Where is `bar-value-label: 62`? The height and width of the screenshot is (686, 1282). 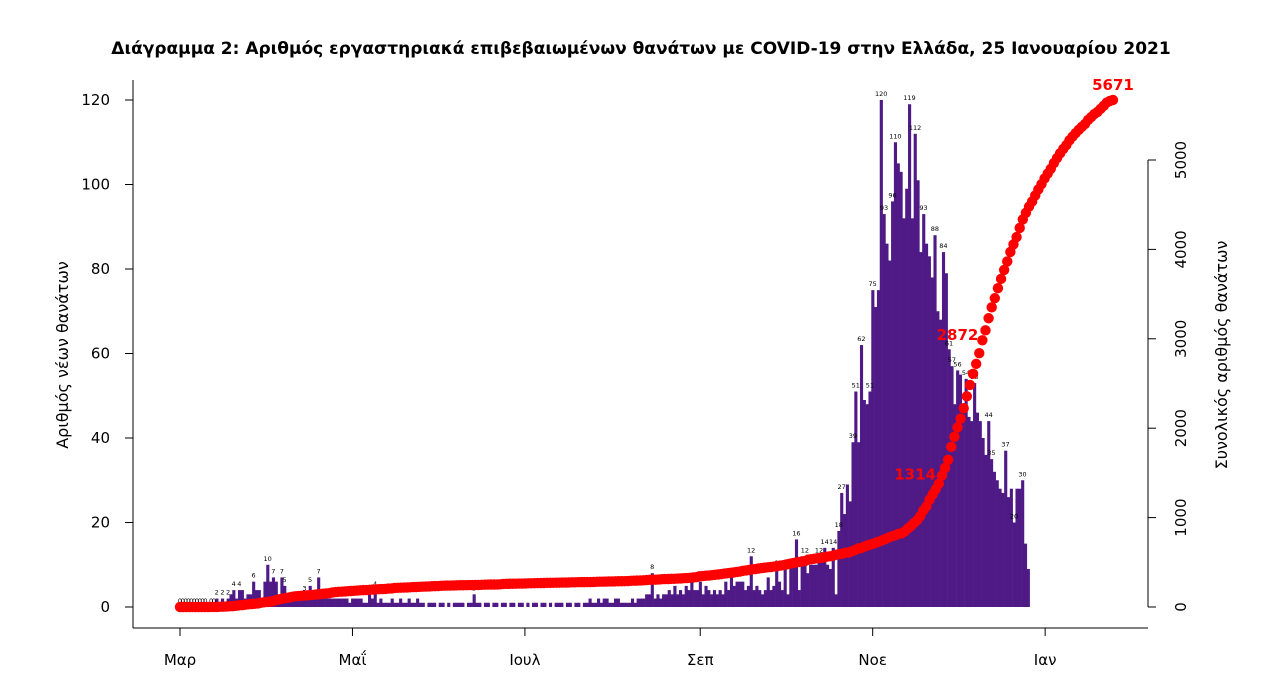 bar-value-label: 62 is located at coordinates (861, 339).